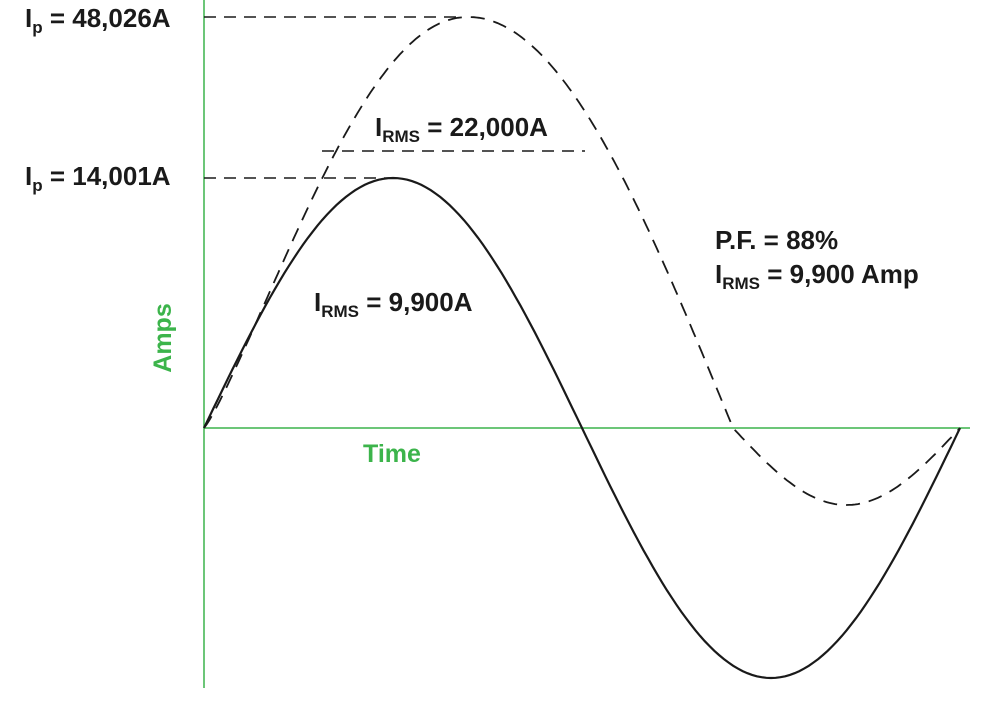 This screenshot has height=706, width=982. Describe the element at coordinates (98, 178) in the screenshot. I see `peak-label-solid-series: Ip = 14,001A` at that location.